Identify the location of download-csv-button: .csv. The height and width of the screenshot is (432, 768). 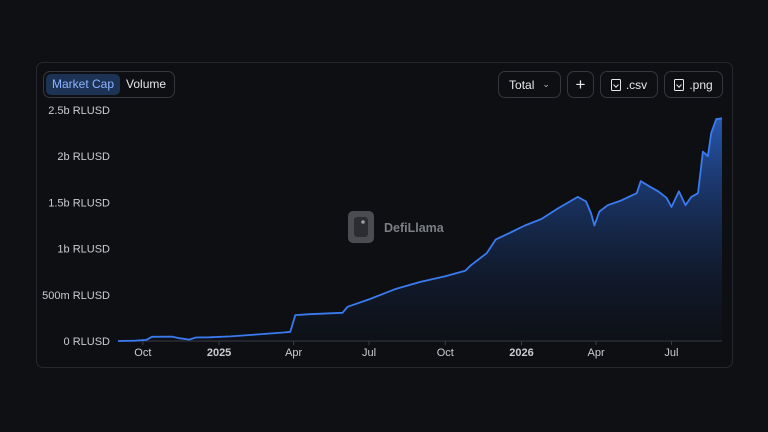
(629, 84).